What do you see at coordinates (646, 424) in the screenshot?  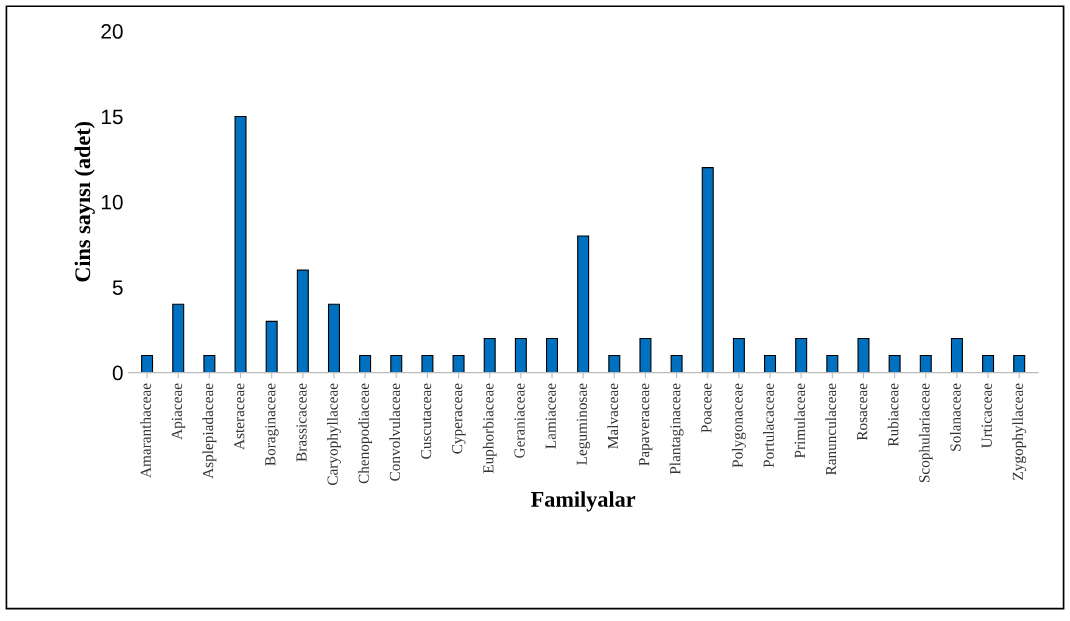 I see `x-tick-label: Papaveraceae` at bounding box center [646, 424].